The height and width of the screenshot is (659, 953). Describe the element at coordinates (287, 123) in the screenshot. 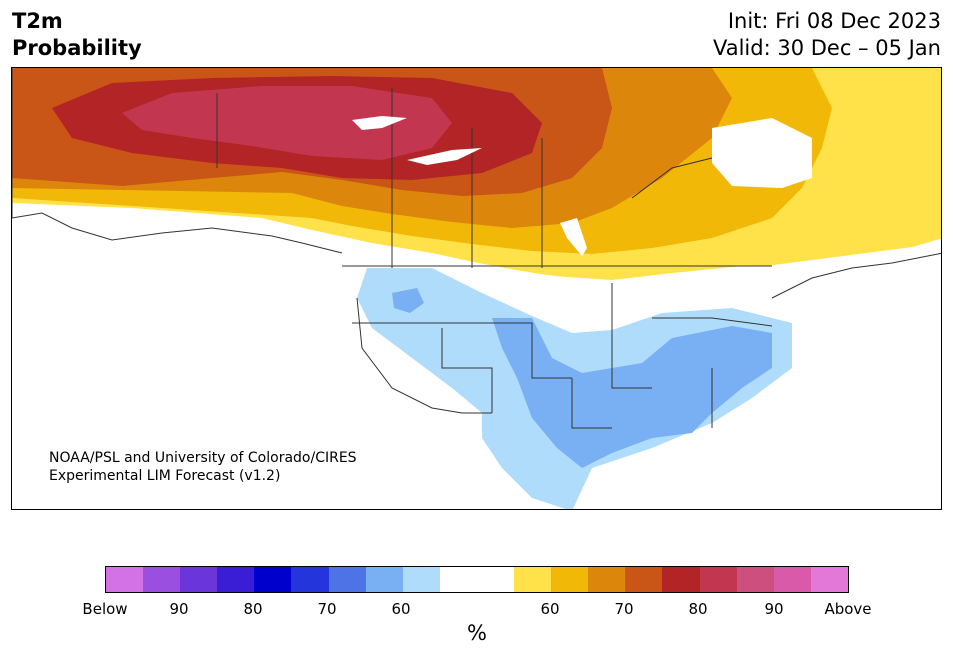

I see `above-85-band` at that location.